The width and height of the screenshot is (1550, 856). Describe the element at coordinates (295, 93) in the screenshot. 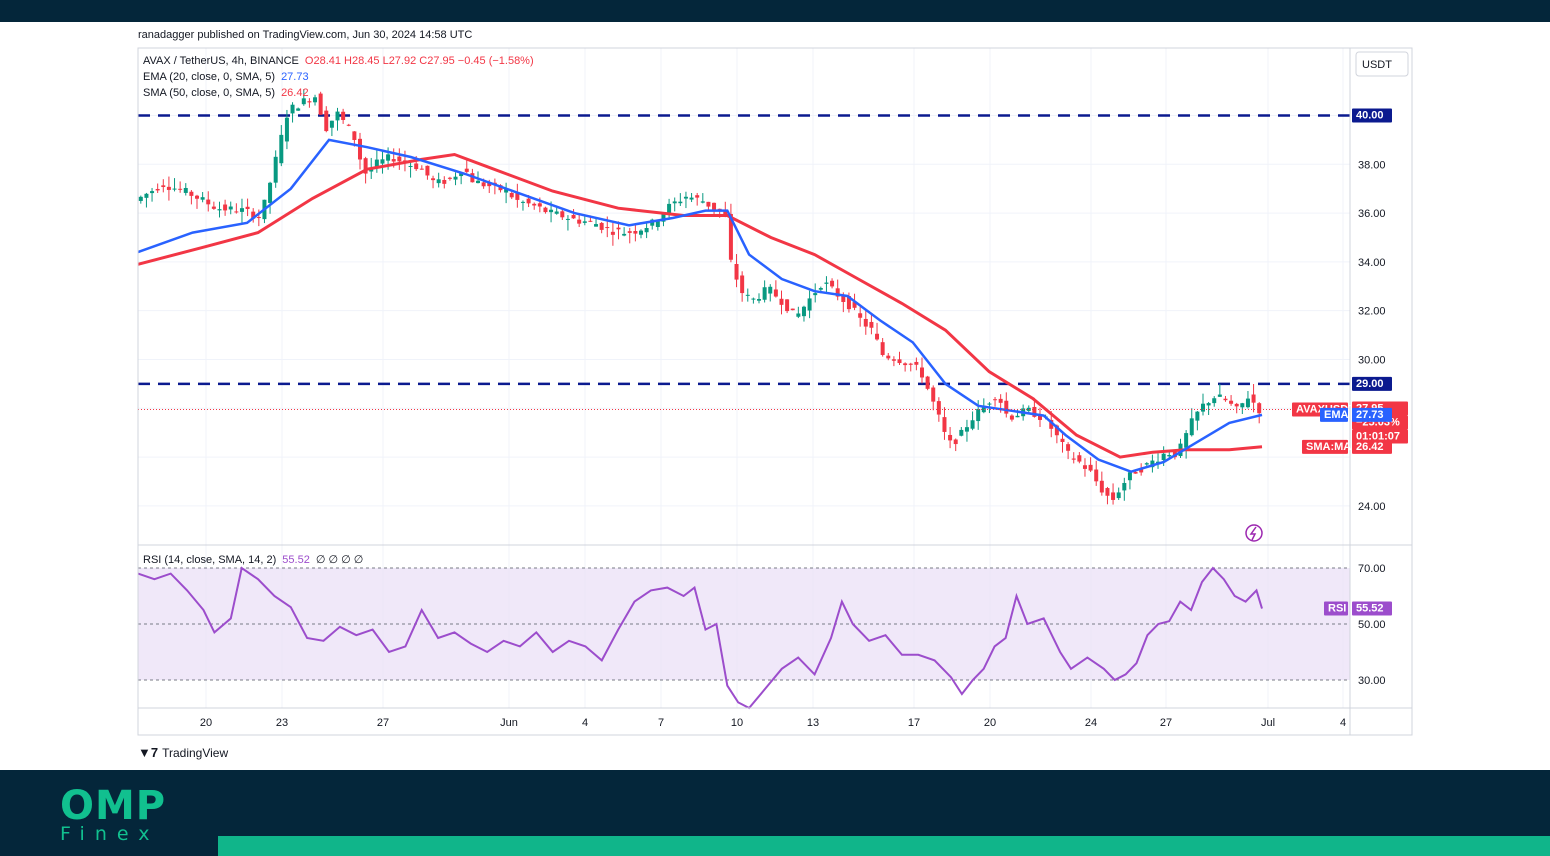

I see `legend-sma-value: 26.42` at that location.